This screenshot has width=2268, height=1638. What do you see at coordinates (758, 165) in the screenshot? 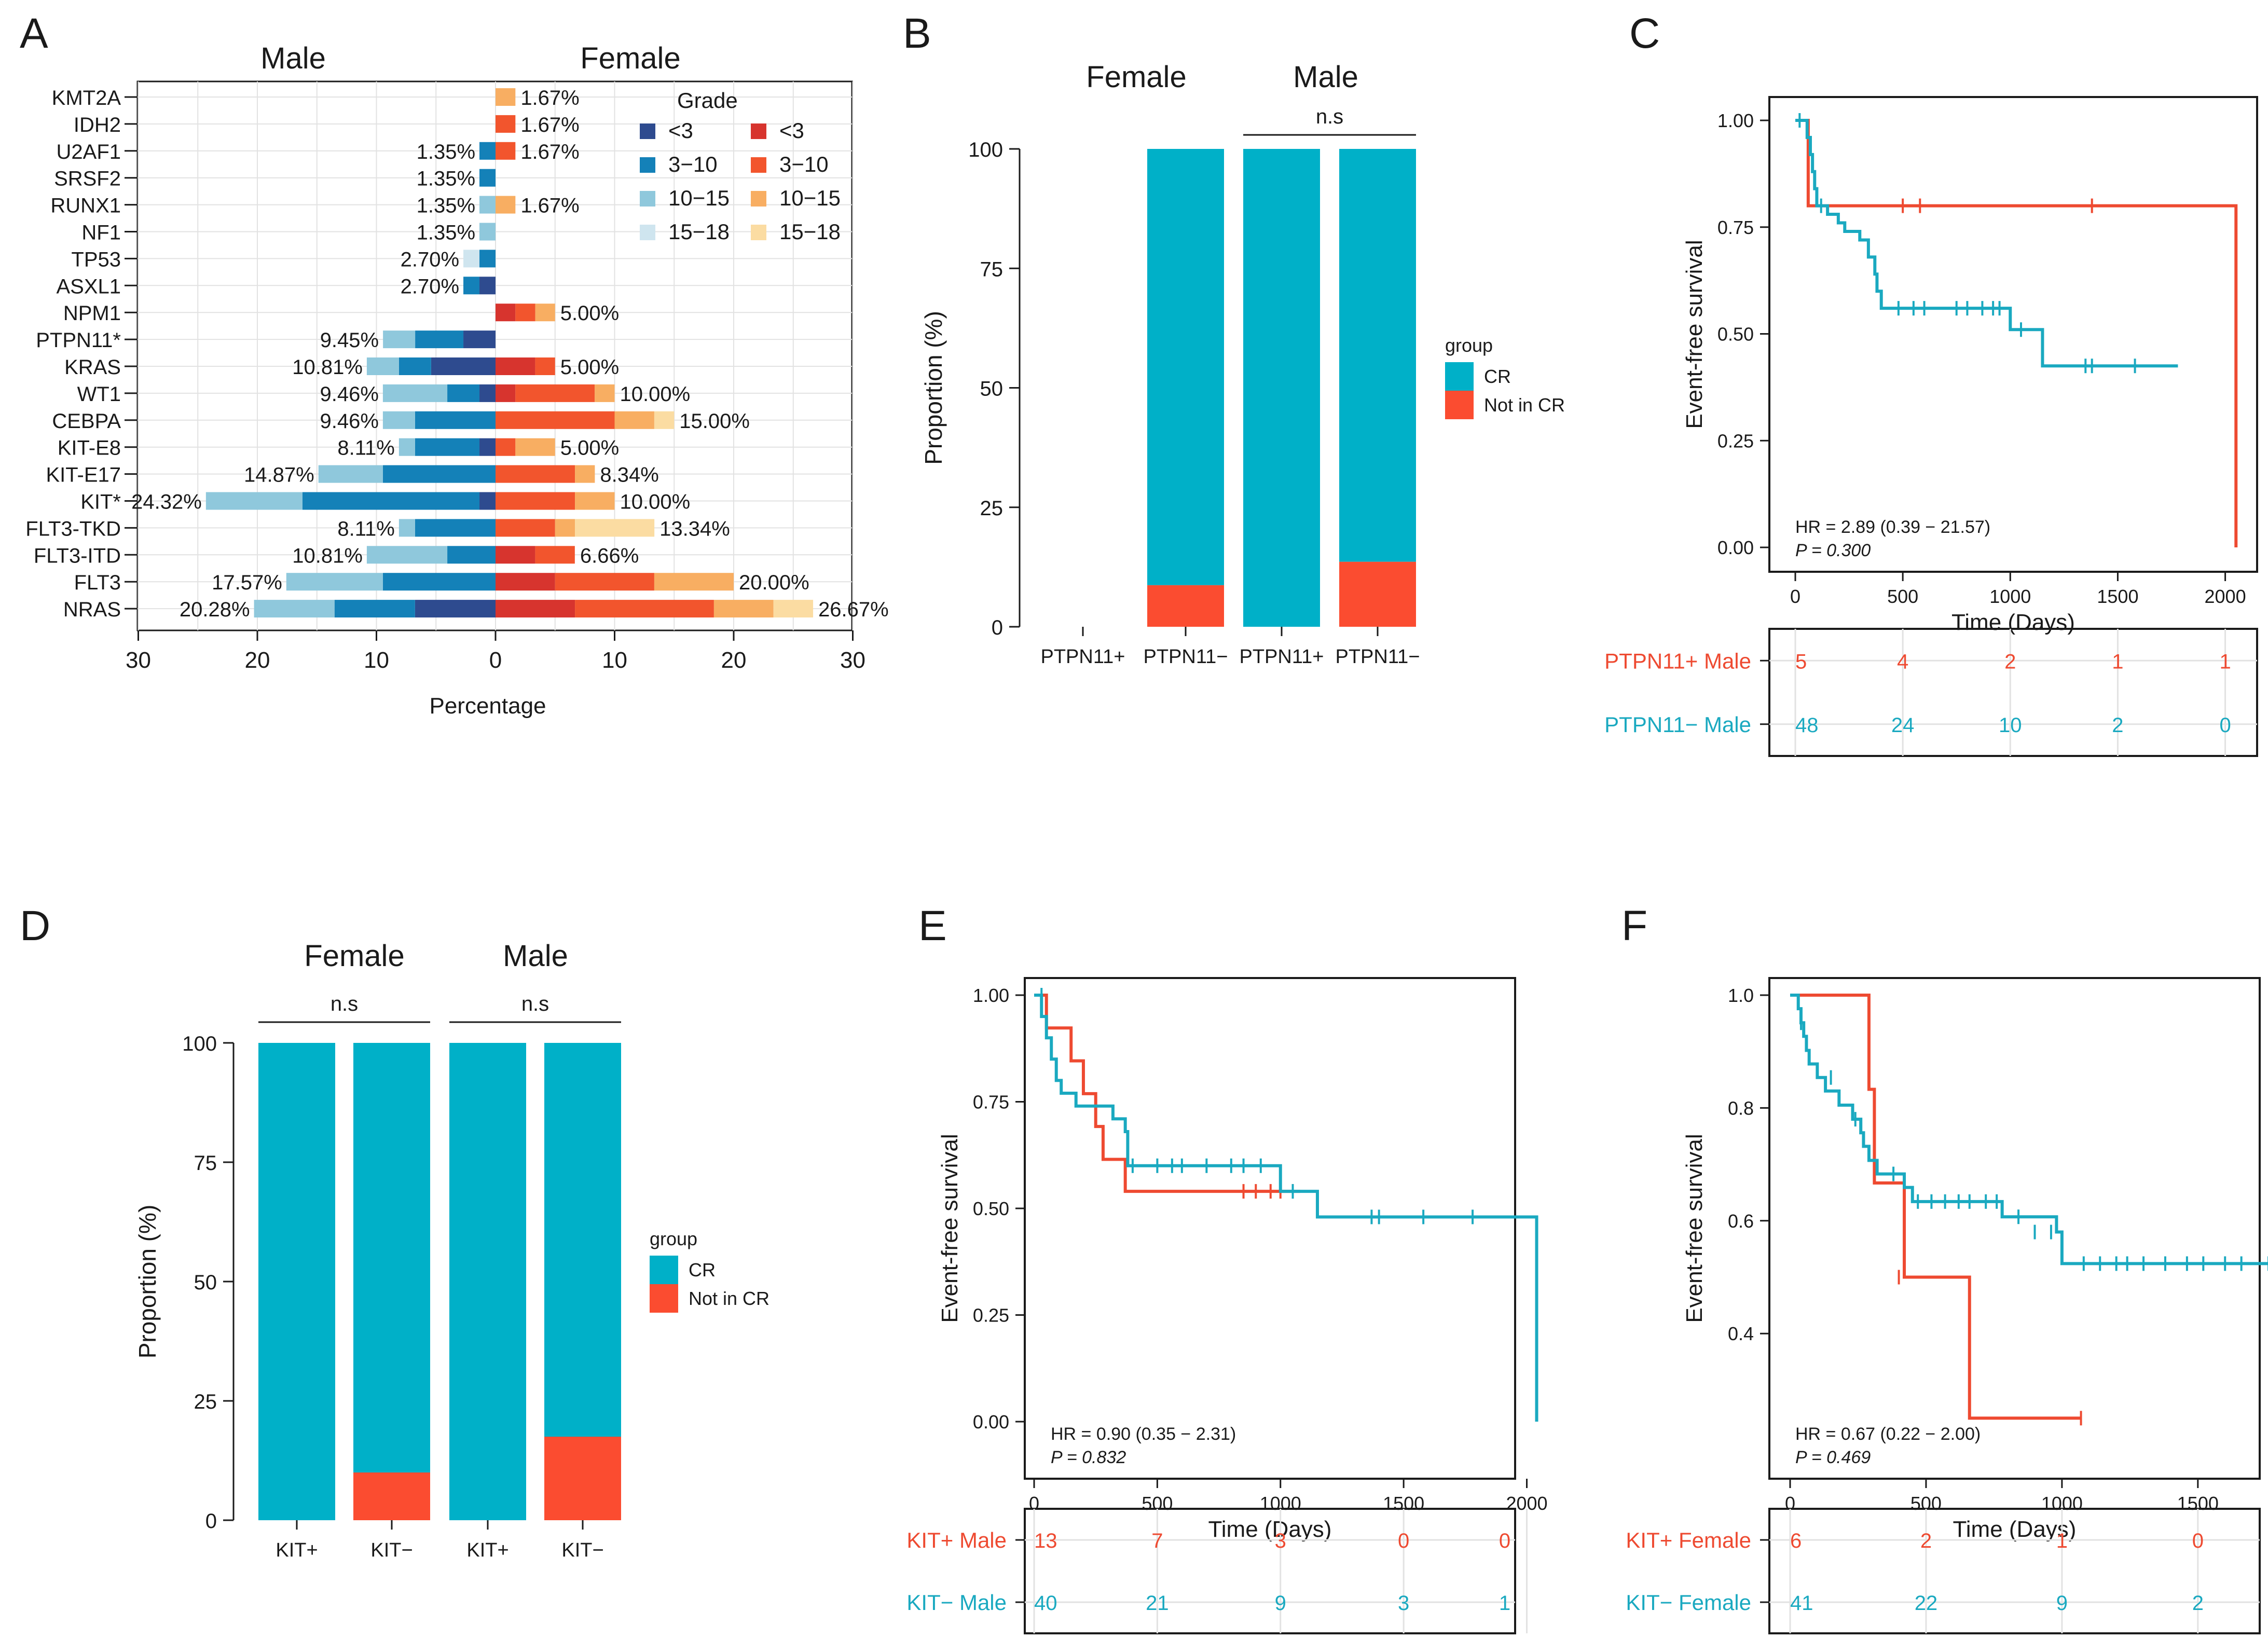
I see `panel-a-legend-female-key` at bounding box center [758, 165].